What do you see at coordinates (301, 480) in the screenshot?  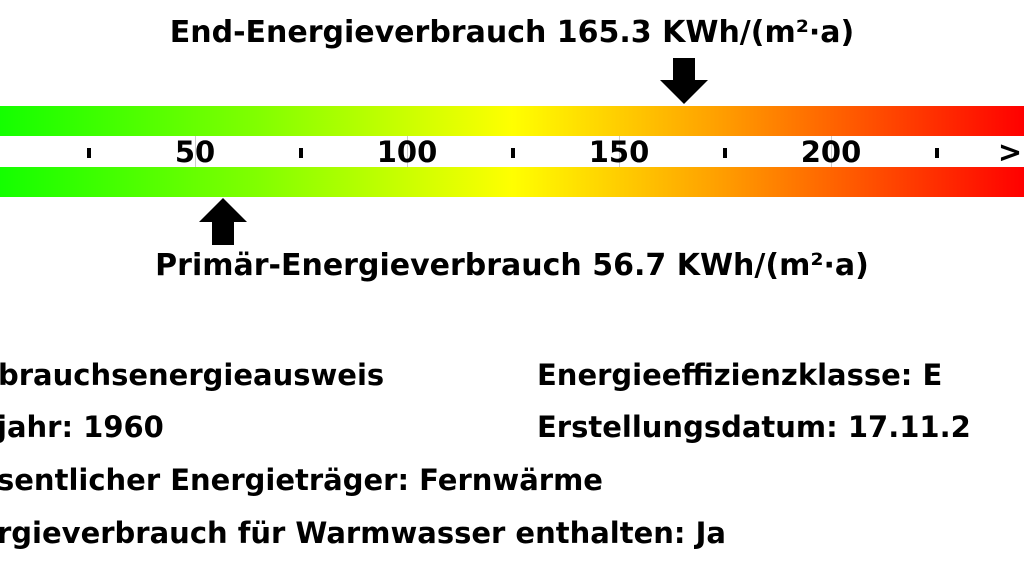 I see `info-left-2: sentlicher Energieträger: Fernwärme` at bounding box center [301, 480].